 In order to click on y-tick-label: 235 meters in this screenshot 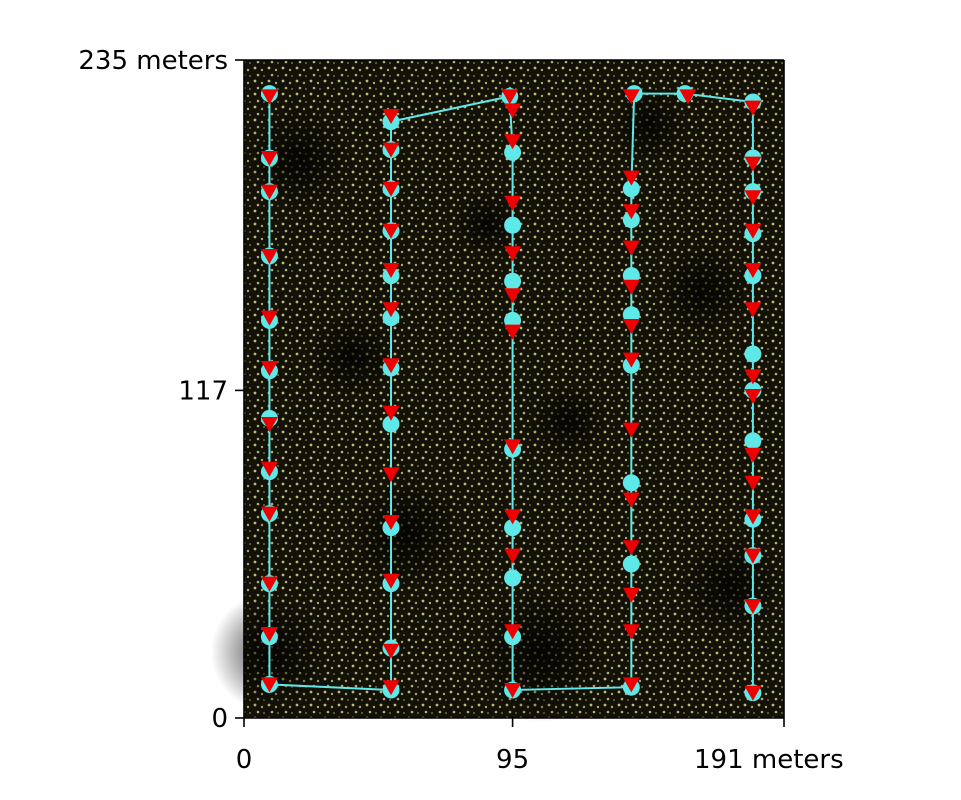, I will do `click(153, 61)`.